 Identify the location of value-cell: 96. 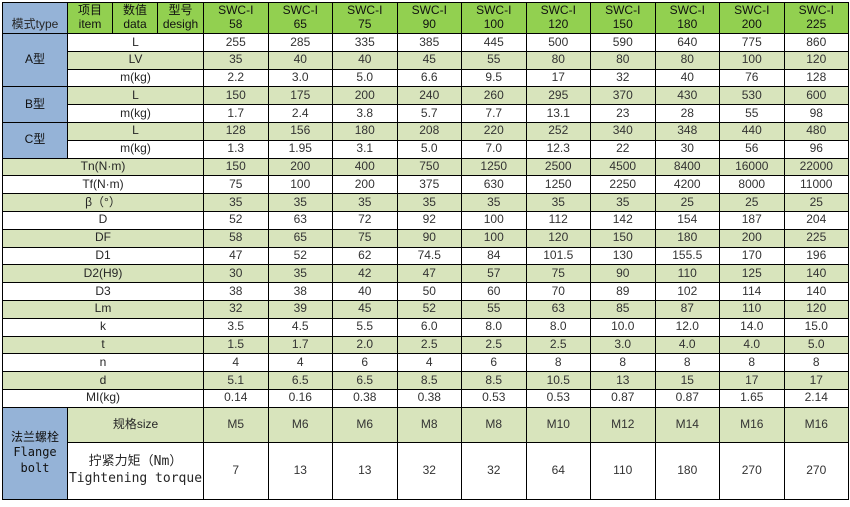
(816, 149).